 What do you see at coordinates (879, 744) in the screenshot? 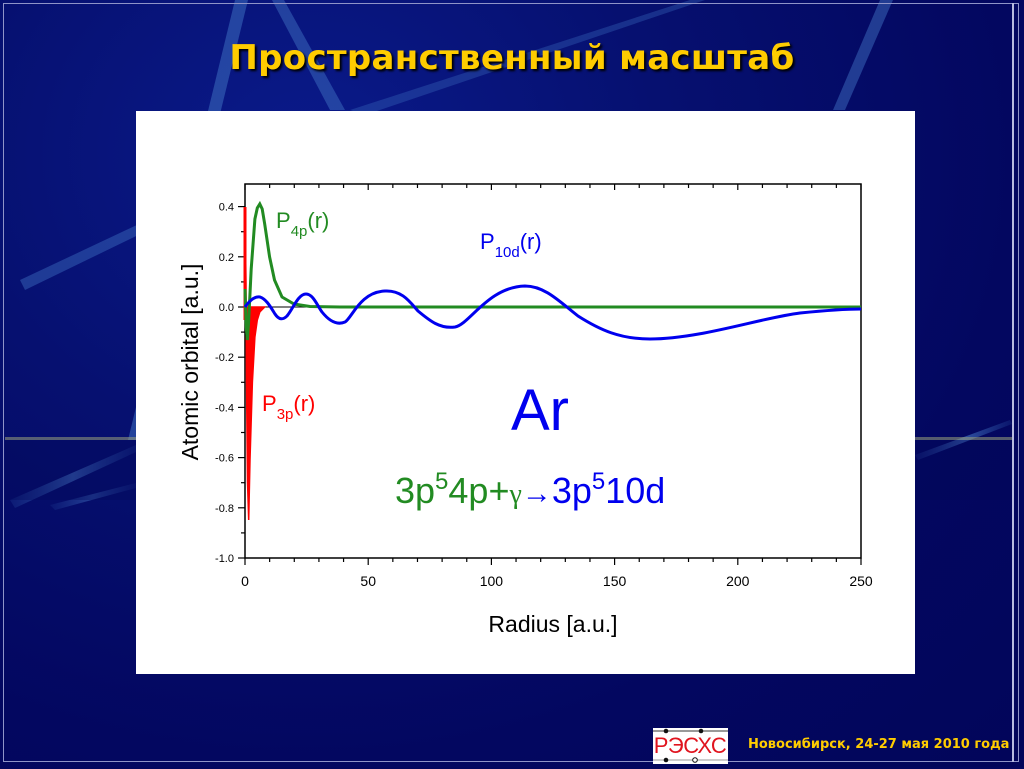
I see `footer-location-date: Новосибирск, 24-27 мая 2010 года` at bounding box center [879, 744].